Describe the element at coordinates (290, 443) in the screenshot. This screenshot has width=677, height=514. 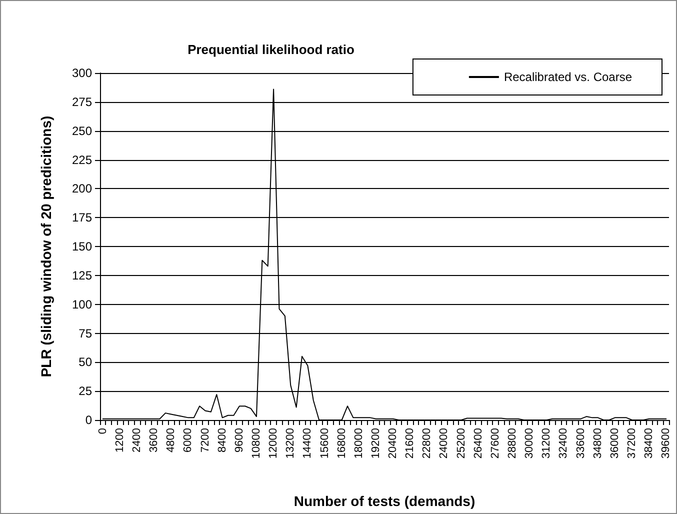
I see `x-tick-label: 13200` at that location.